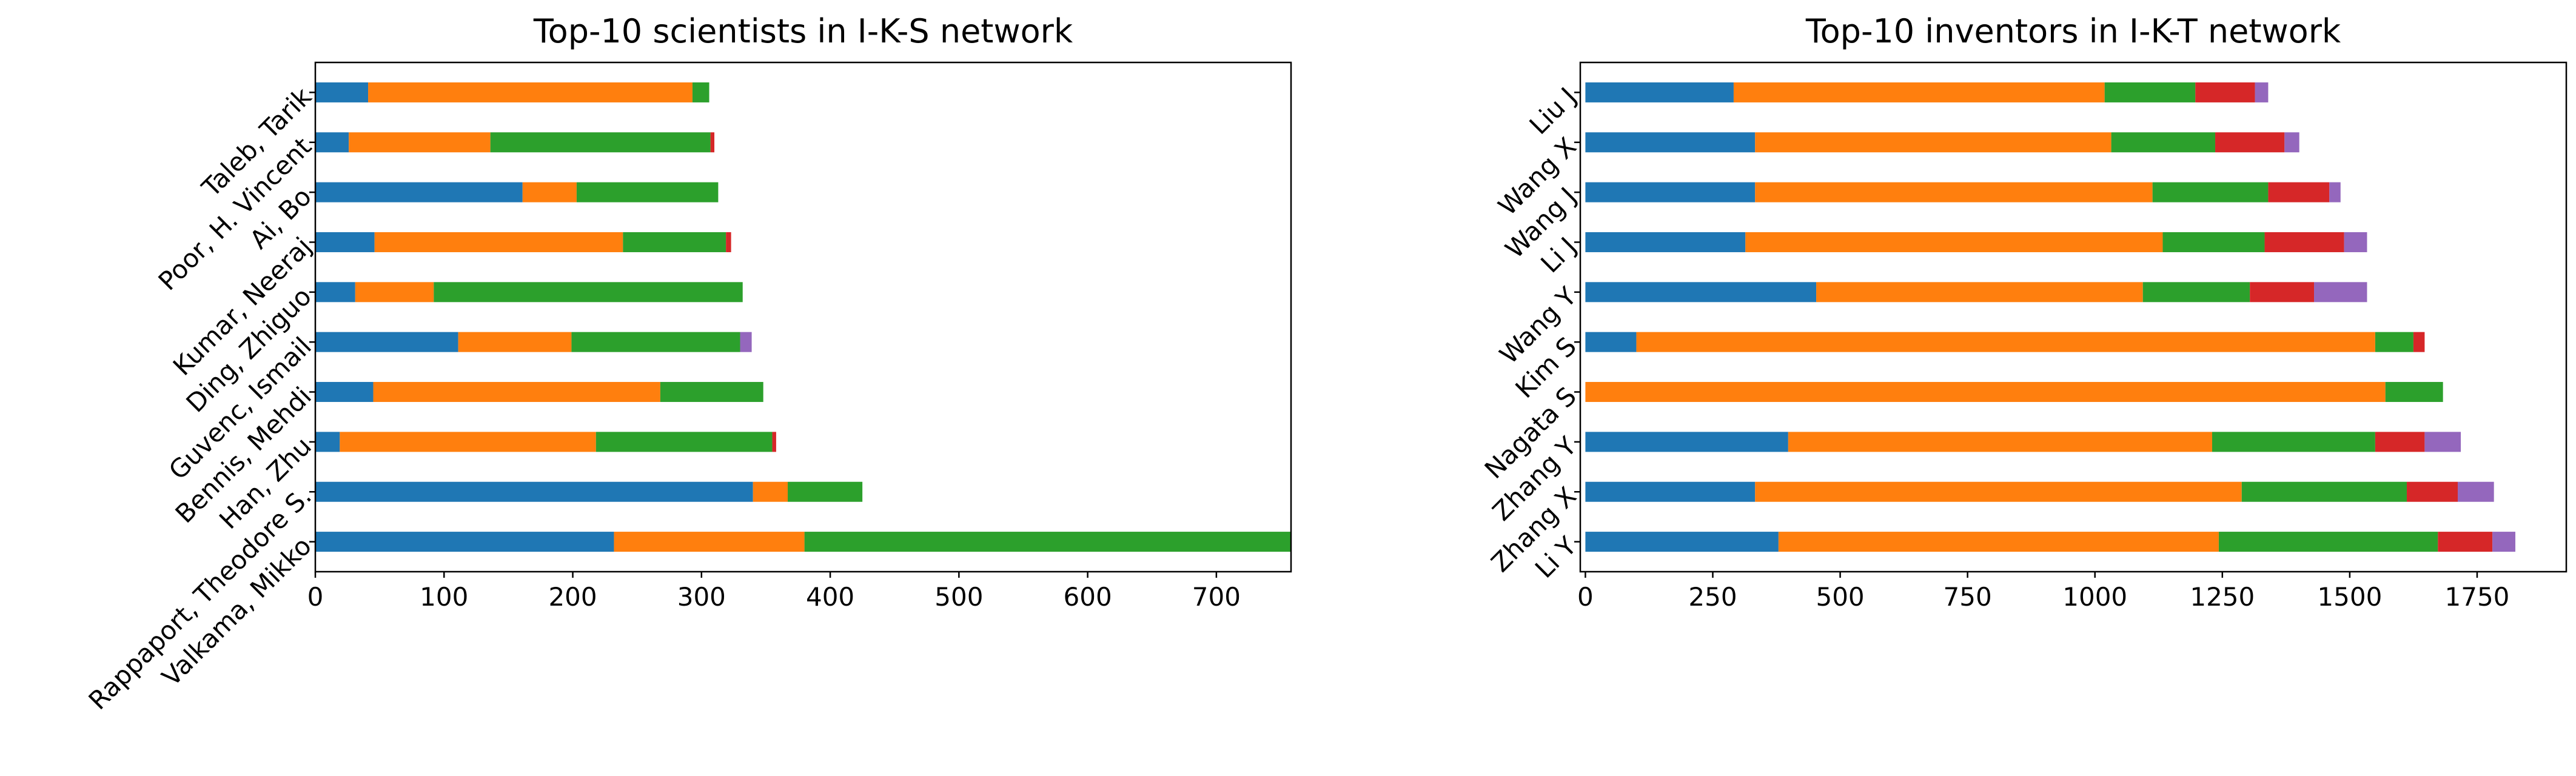 The width and height of the screenshot is (2576, 776). Describe the element at coordinates (2349, 597) in the screenshot. I see `x-tick-label: 1500` at that location.